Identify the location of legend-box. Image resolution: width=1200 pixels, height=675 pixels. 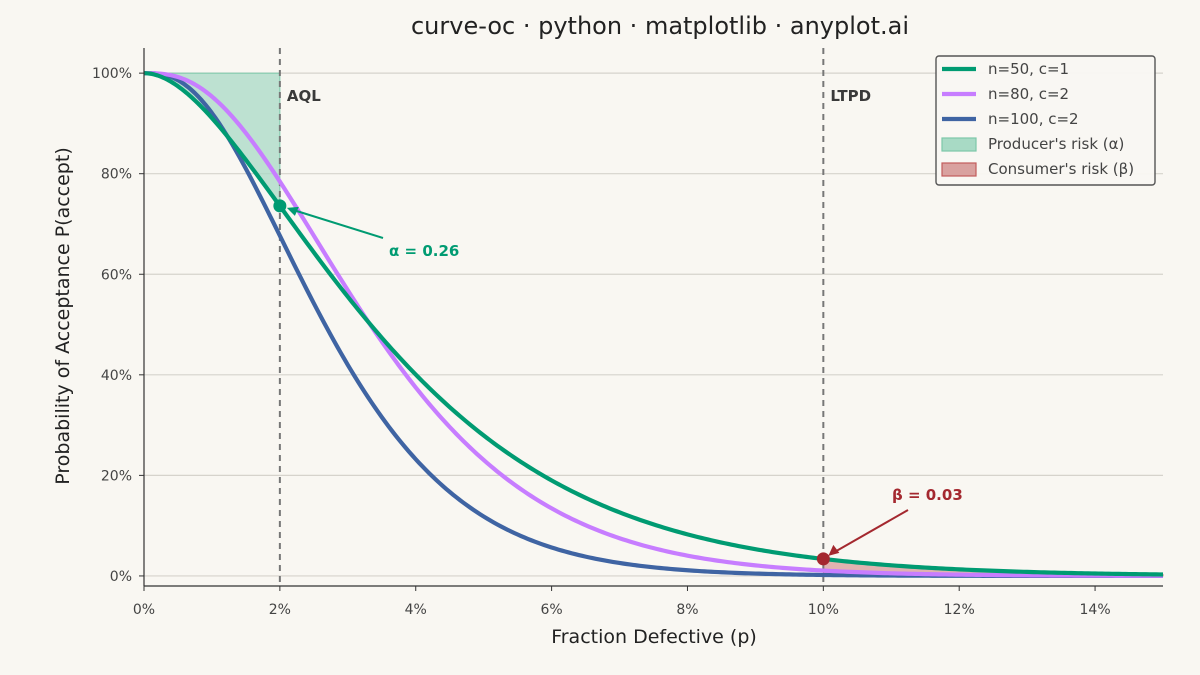
(1045, 120).